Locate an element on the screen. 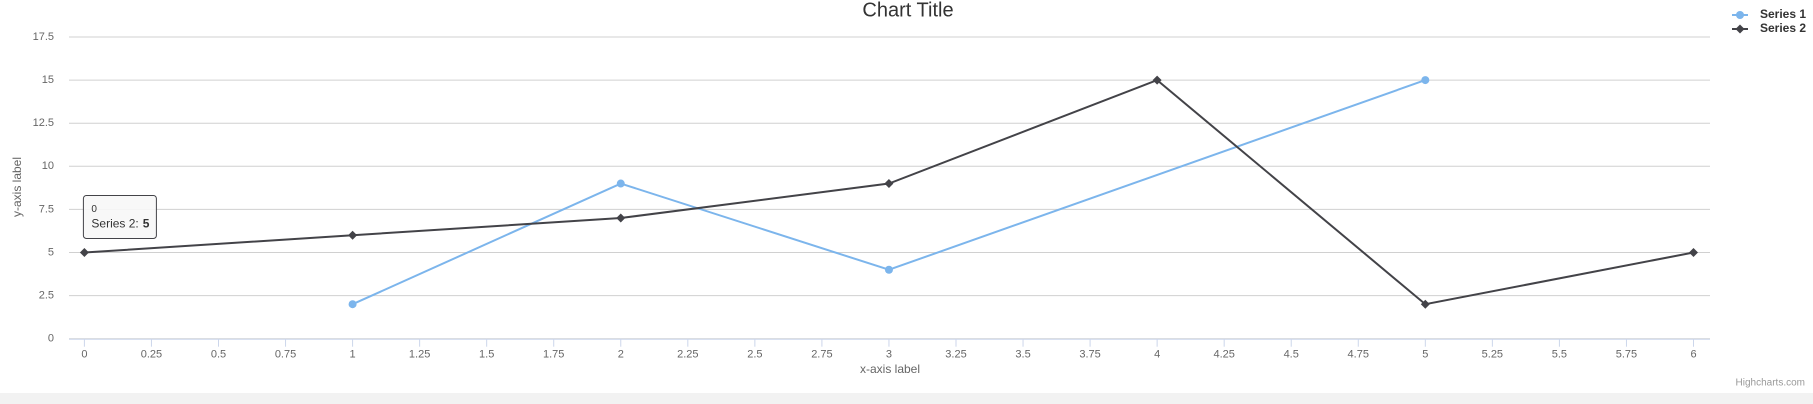 This screenshot has width=1813, height=404. x-tick-label: 1.75 is located at coordinates (553, 355).